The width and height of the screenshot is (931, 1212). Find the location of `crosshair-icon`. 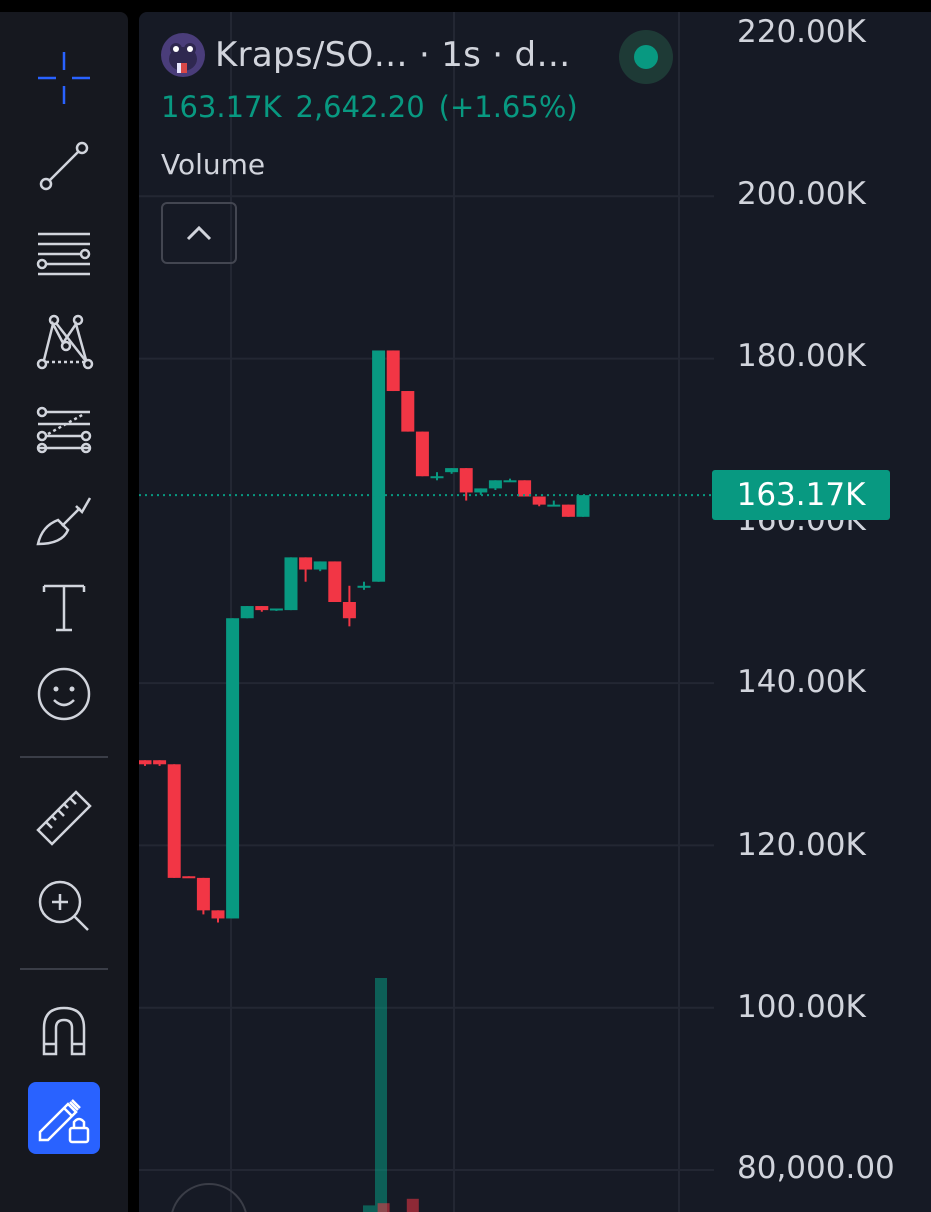

crosshair-icon is located at coordinates (64, 78).